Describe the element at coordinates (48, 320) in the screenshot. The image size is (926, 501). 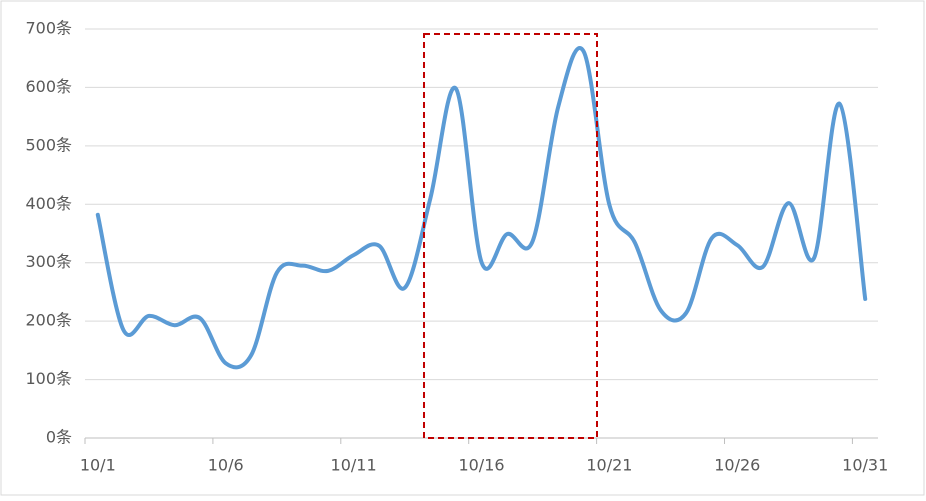
I see `y-tick-label: 200条` at that location.